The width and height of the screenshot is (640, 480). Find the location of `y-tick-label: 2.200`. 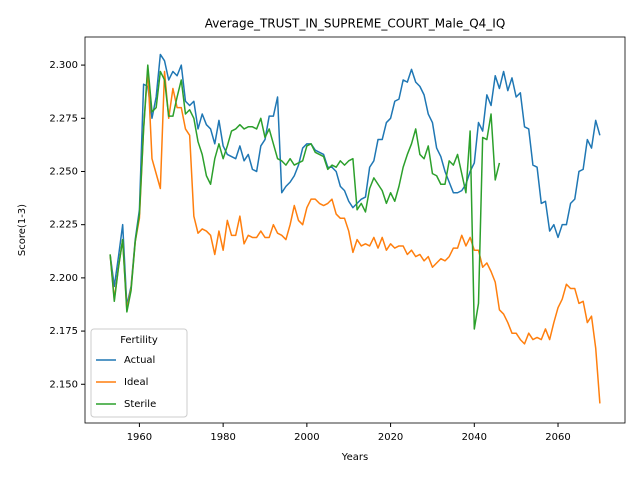

y-tick-label: 2.200 is located at coordinates (63, 278).